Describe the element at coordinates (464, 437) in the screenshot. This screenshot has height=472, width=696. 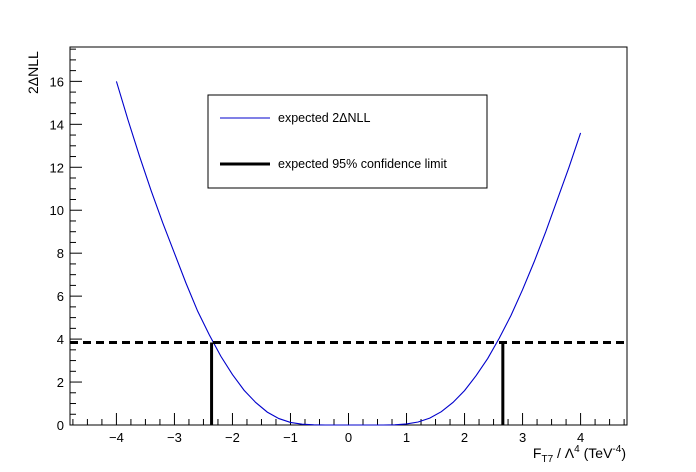
I see `x-tick-label: 2` at that location.